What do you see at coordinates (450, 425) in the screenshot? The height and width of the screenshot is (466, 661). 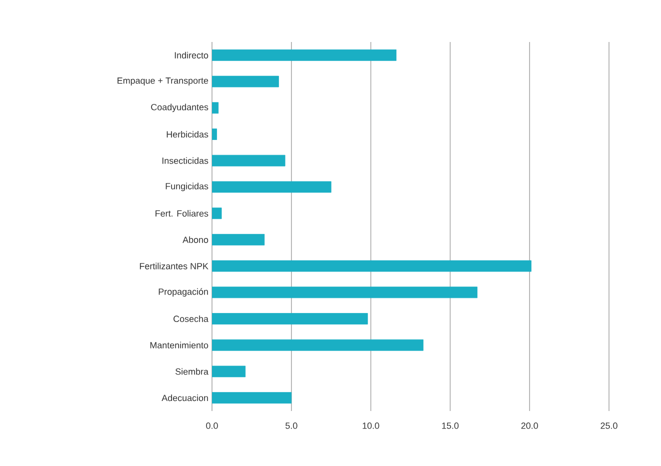 I see `x-tick-label: 15.0` at bounding box center [450, 425].